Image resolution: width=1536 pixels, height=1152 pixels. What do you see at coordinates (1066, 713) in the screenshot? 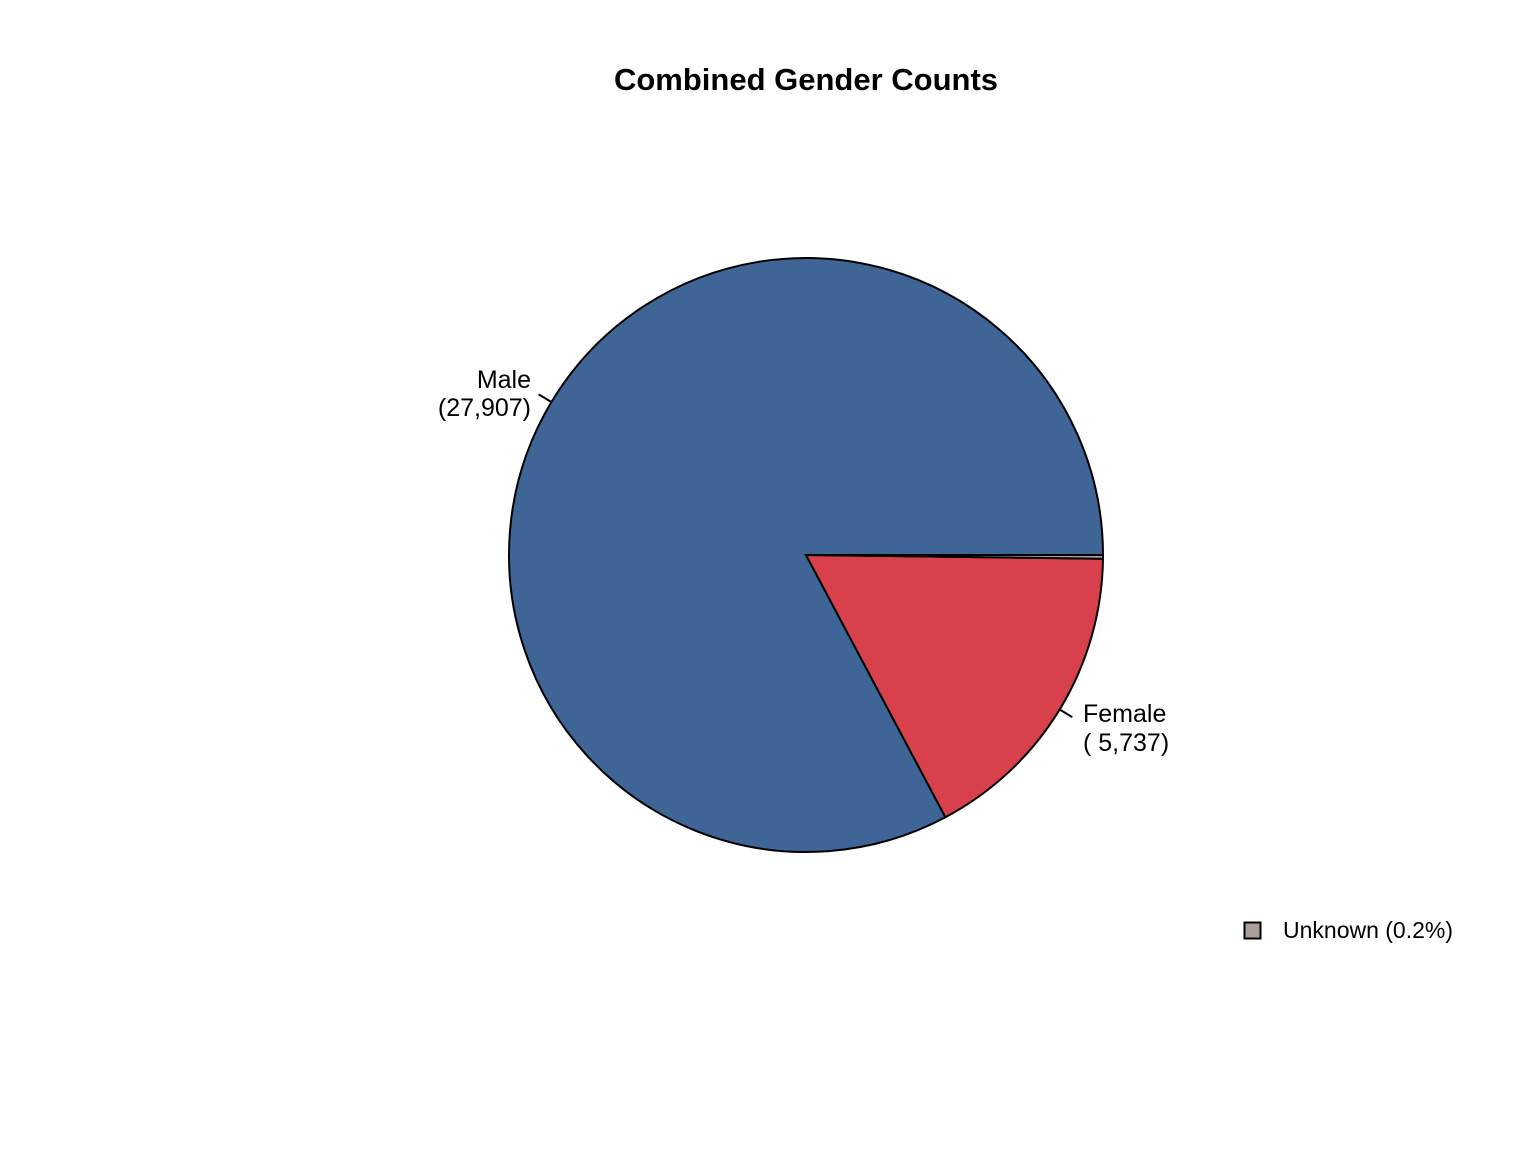
I see `female-label-leader-line` at bounding box center [1066, 713].